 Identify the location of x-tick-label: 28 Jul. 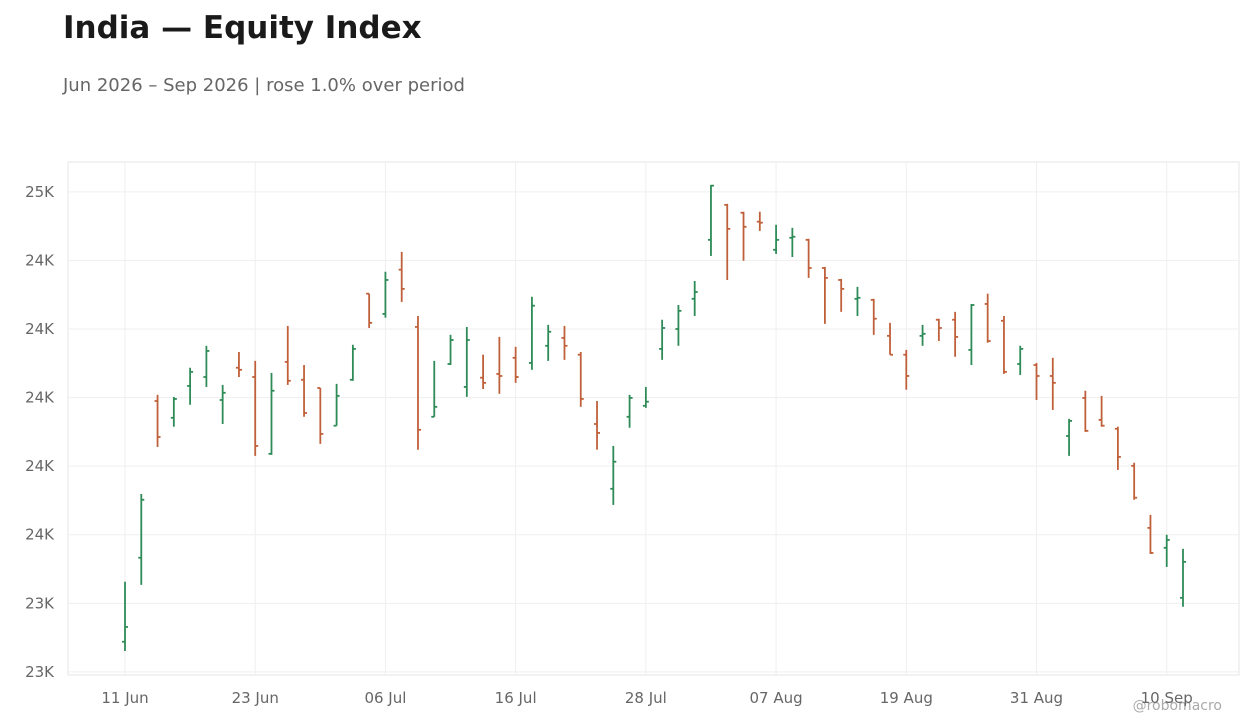
(646, 698).